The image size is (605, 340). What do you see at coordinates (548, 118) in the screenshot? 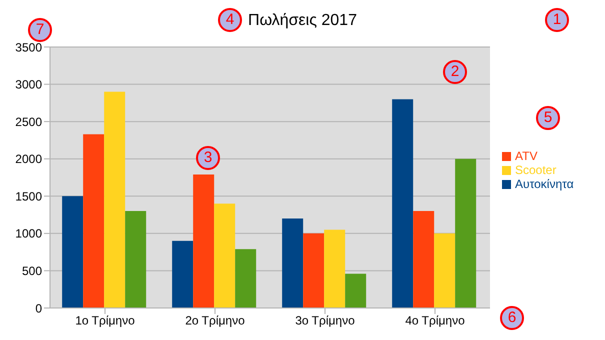
I see `numbered-circle: 5` at bounding box center [548, 118].